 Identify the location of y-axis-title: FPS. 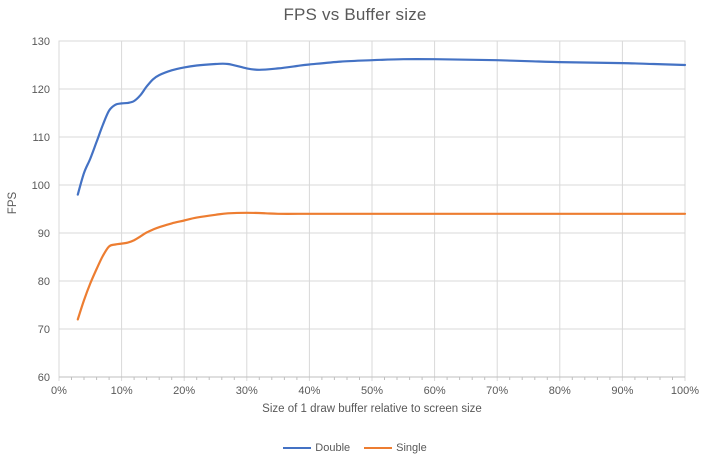
(13, 203).